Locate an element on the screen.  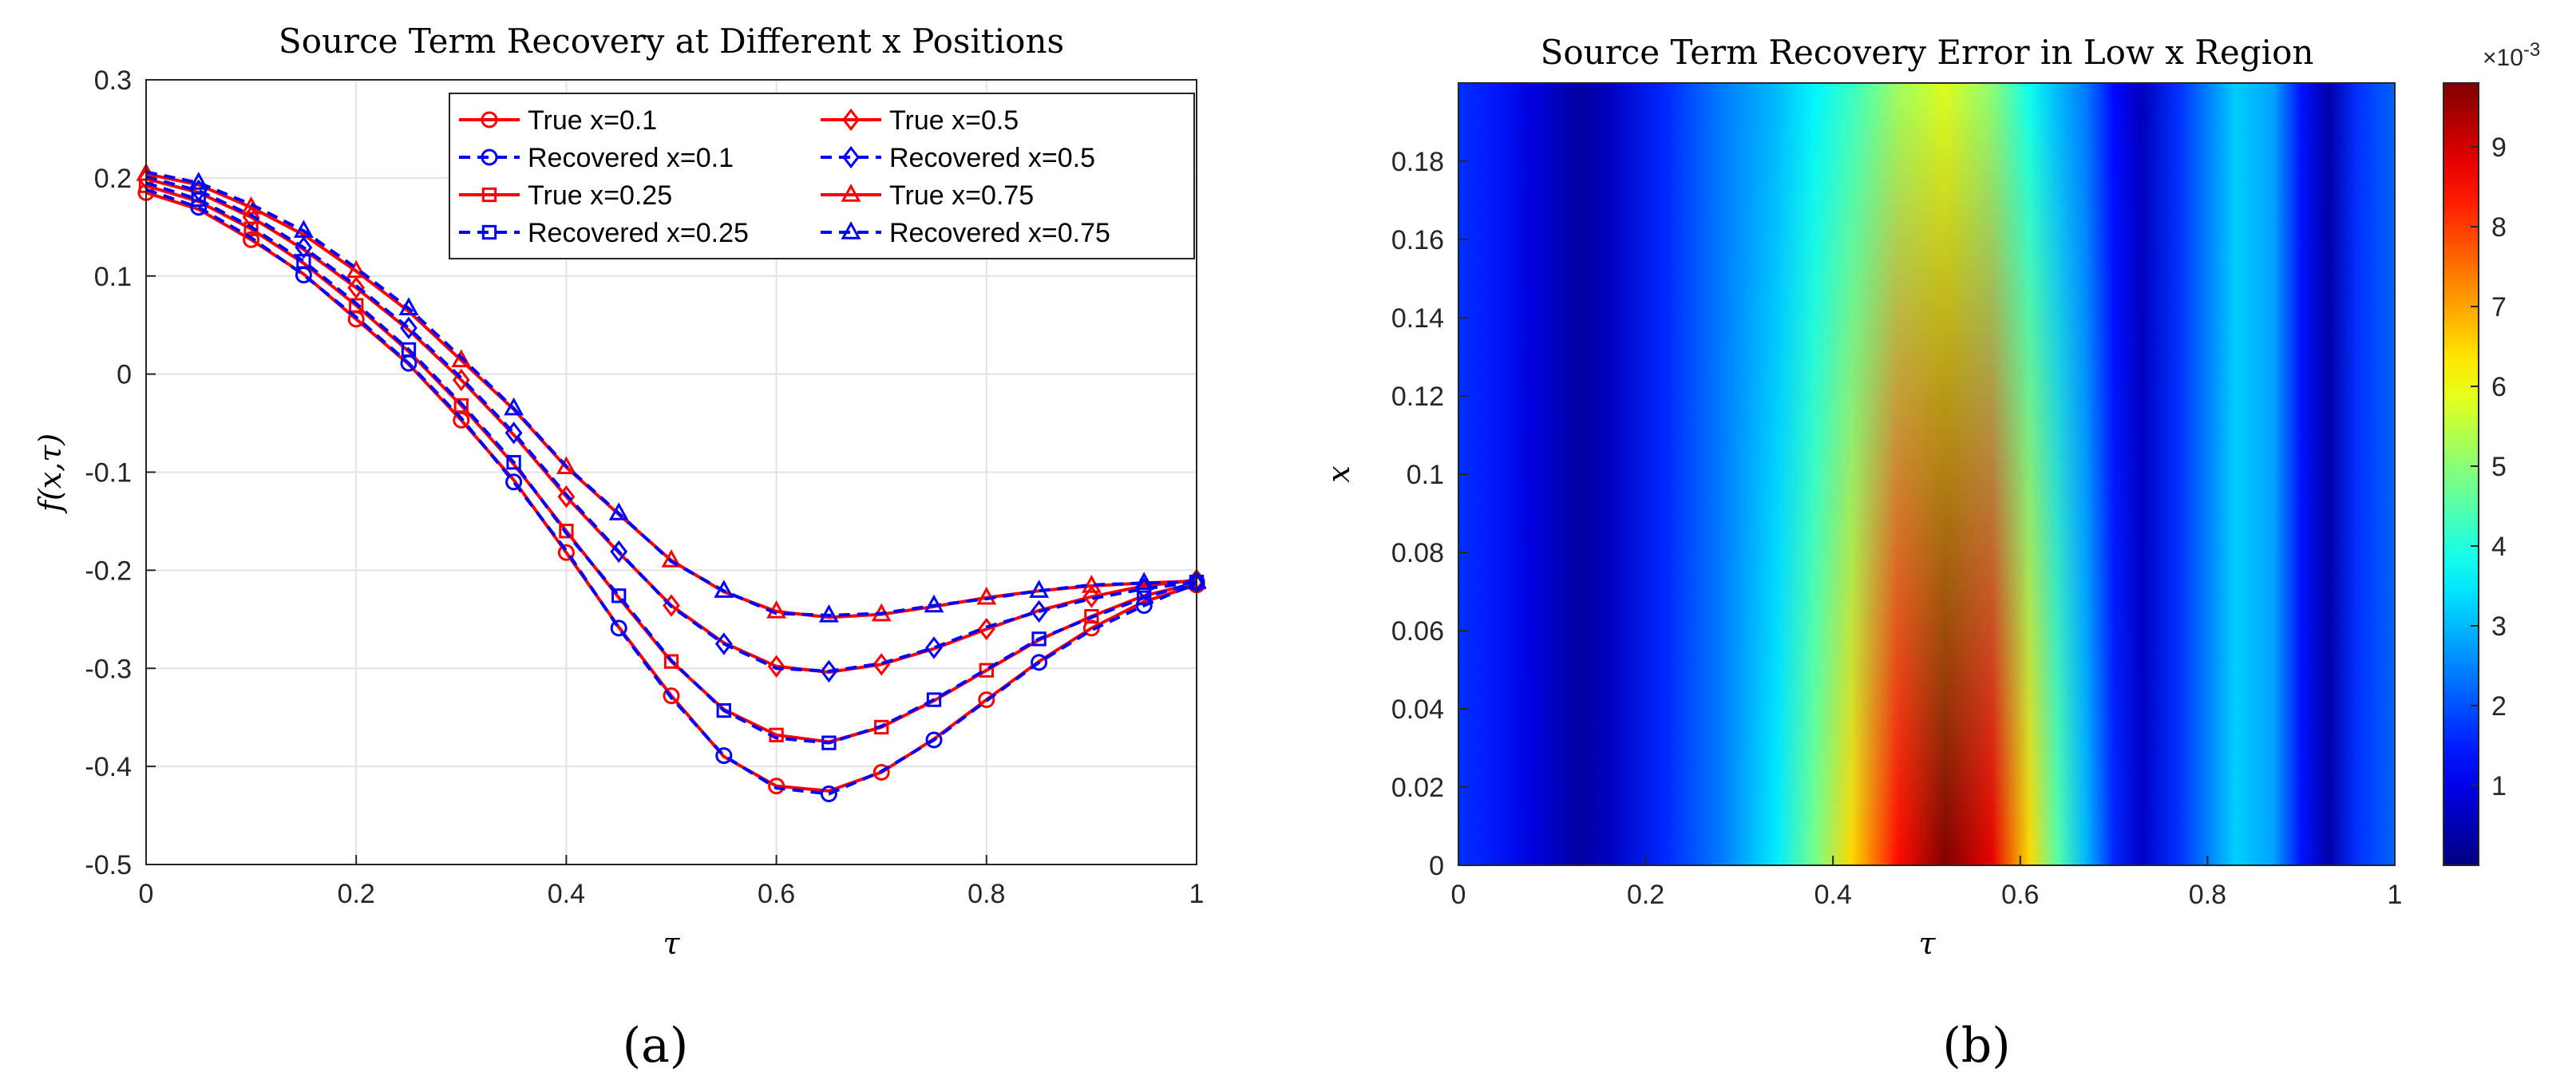
y-tick-label-b: 0 is located at coordinates (1437, 866).